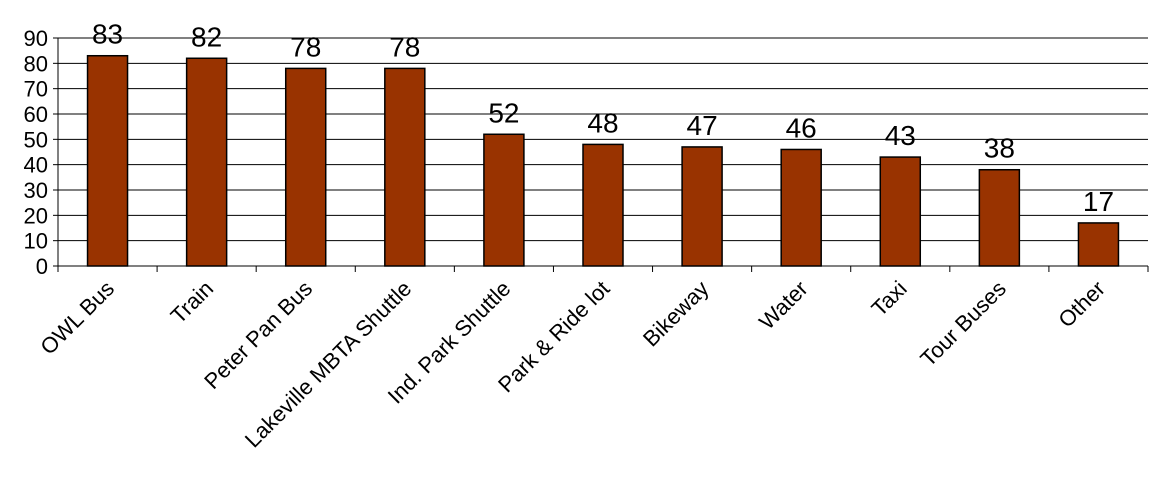 Image resolution: width=1152 pixels, height=498 pixels. What do you see at coordinates (36, 241) in the screenshot?
I see `y-tick-label: 10` at bounding box center [36, 241].